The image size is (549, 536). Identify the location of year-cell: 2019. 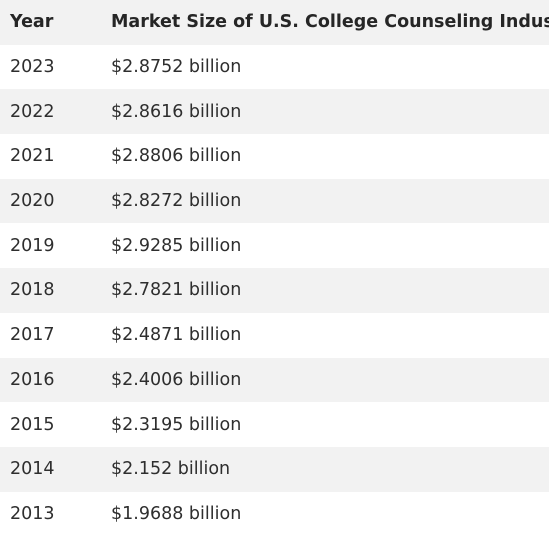
(32, 245).